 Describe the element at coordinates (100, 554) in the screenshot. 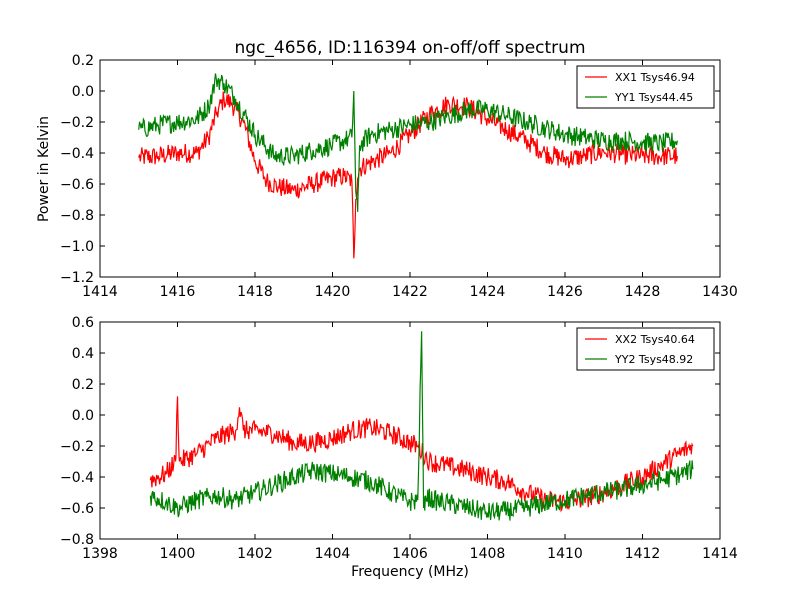

I see `x-tick-label: 1398` at that location.